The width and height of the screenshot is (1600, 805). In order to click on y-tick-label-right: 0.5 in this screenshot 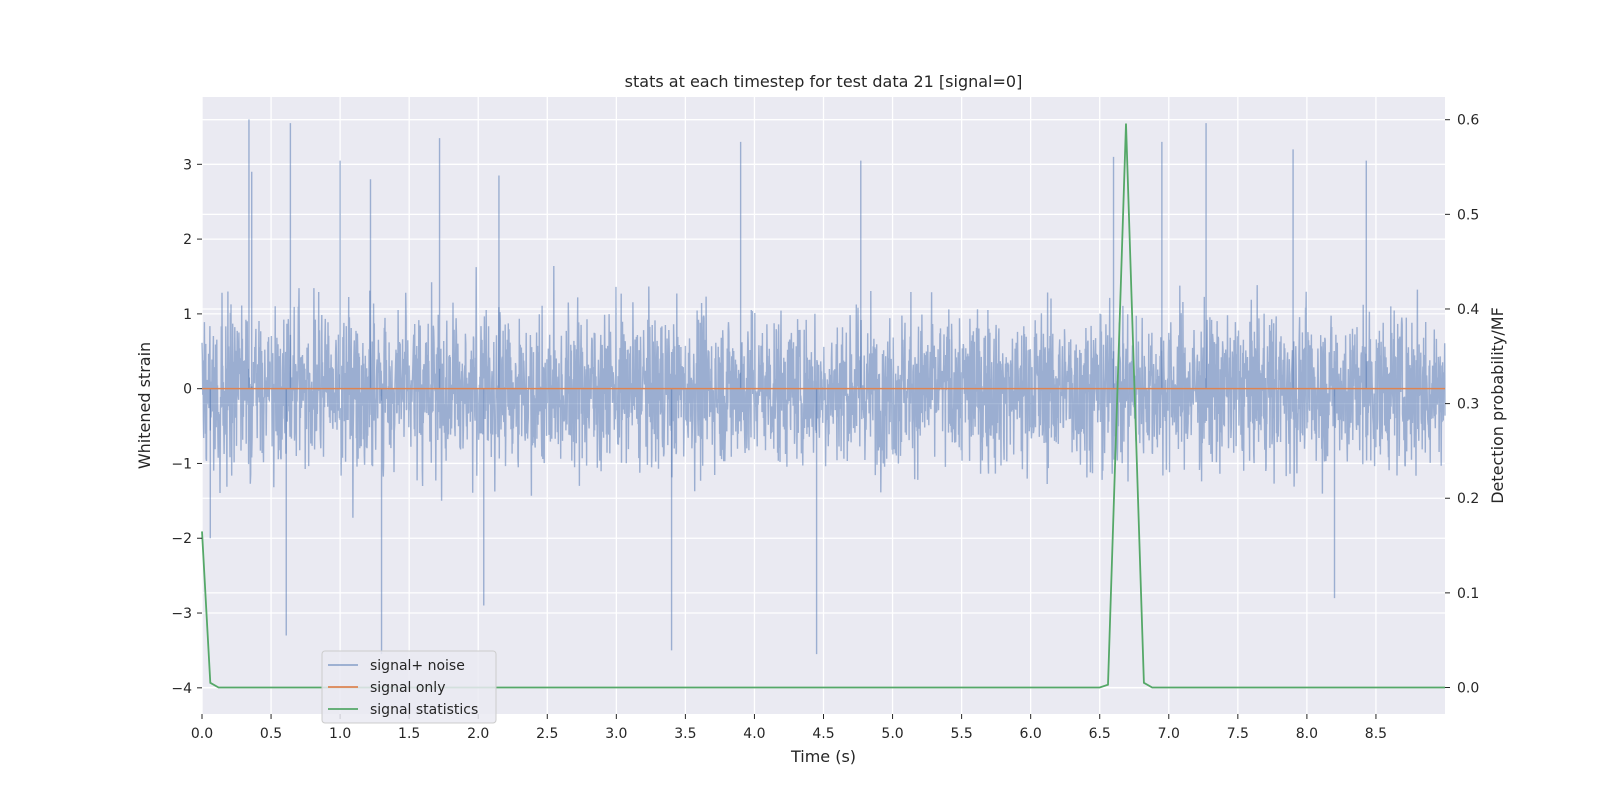, I will do `click(1468, 215)`.